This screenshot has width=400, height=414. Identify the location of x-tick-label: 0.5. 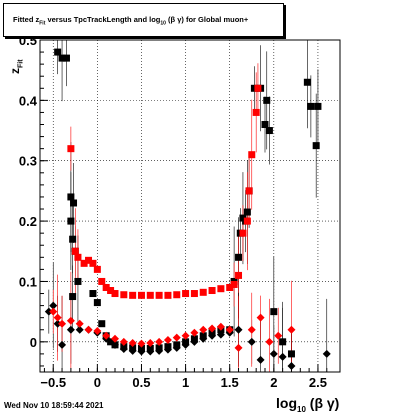
(141, 382).